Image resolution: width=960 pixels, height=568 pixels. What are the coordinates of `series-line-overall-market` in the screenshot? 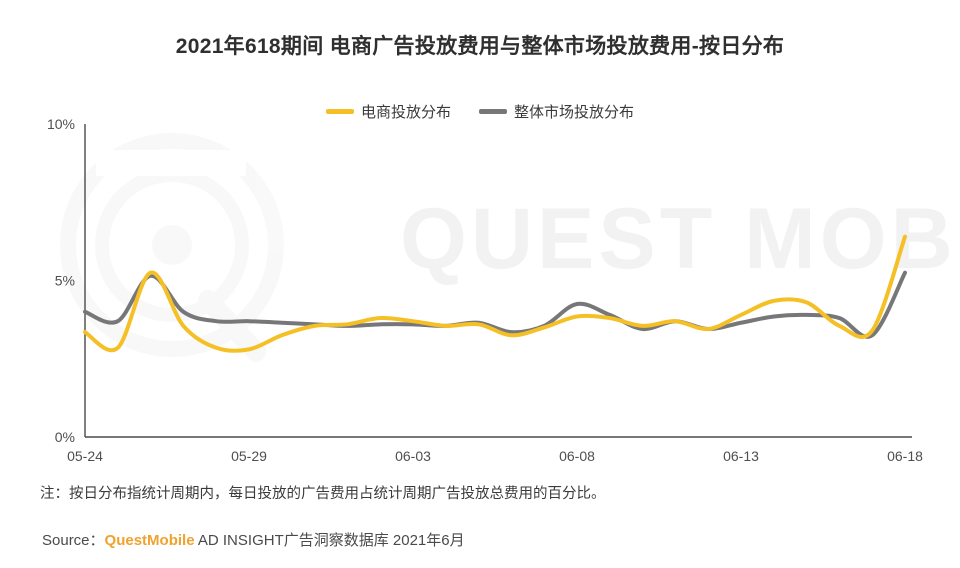 It's located at (495, 304).